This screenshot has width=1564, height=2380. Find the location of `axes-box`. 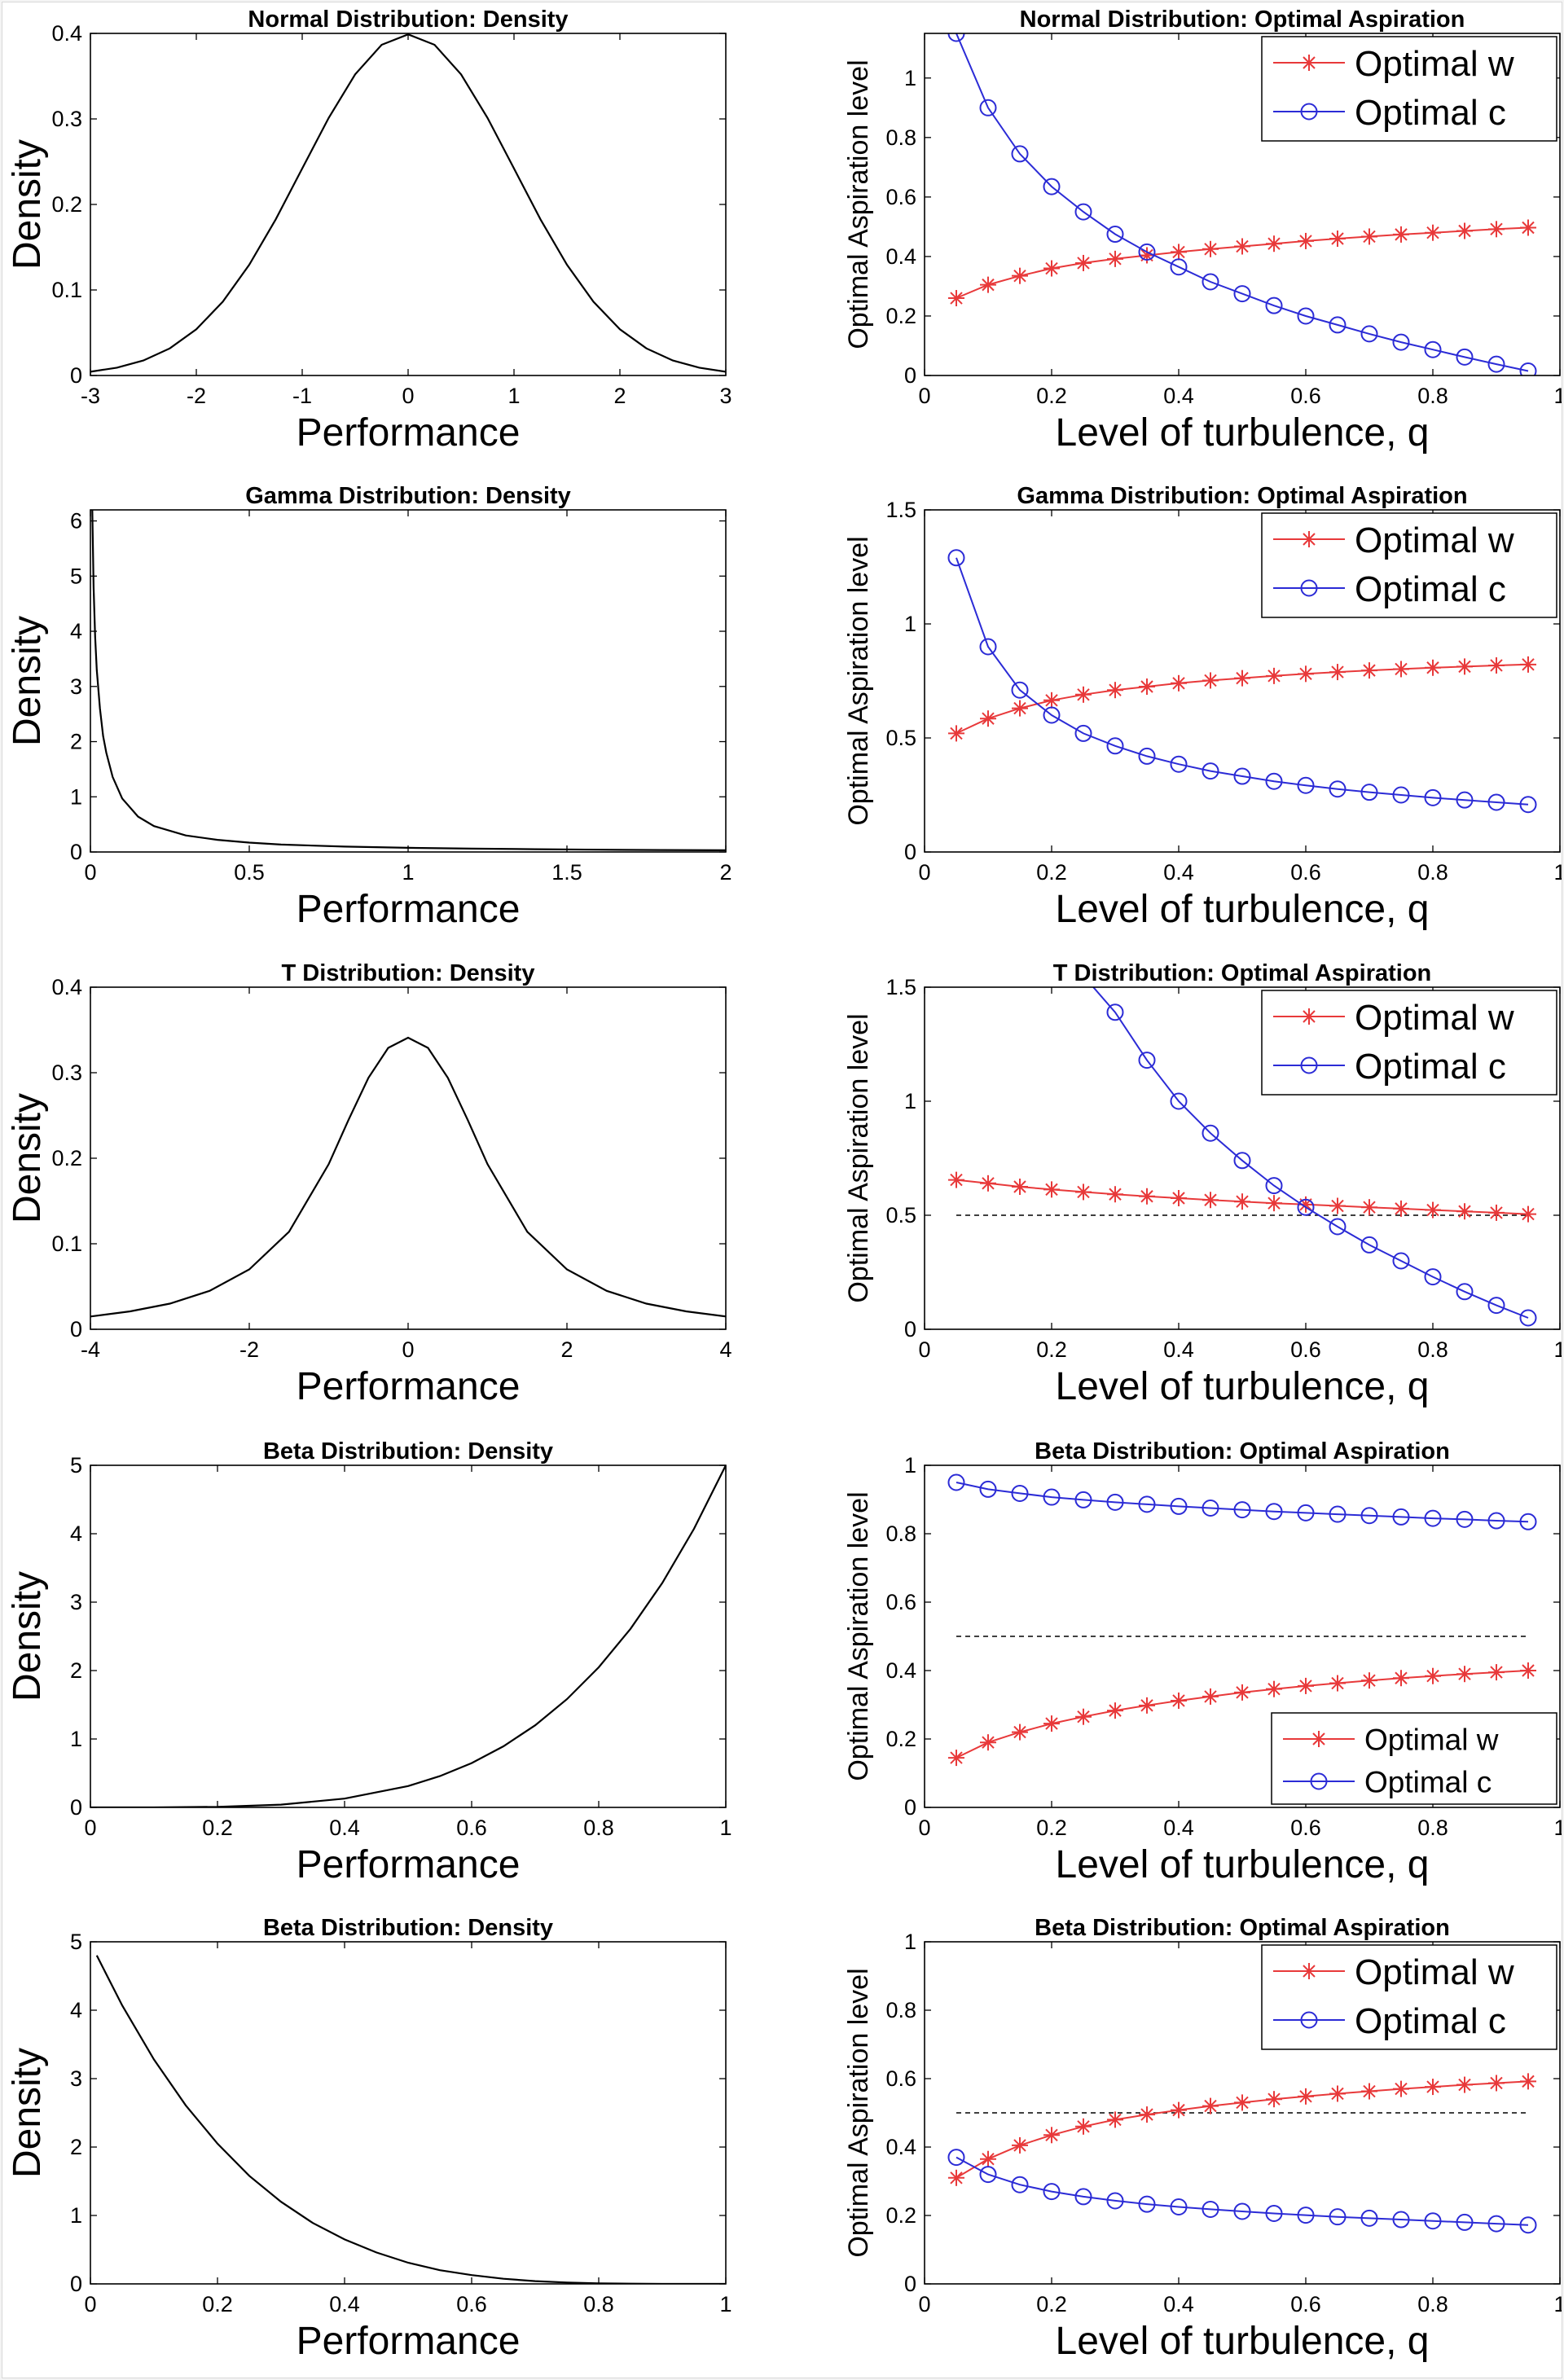

axes-box is located at coordinates (408, 681).